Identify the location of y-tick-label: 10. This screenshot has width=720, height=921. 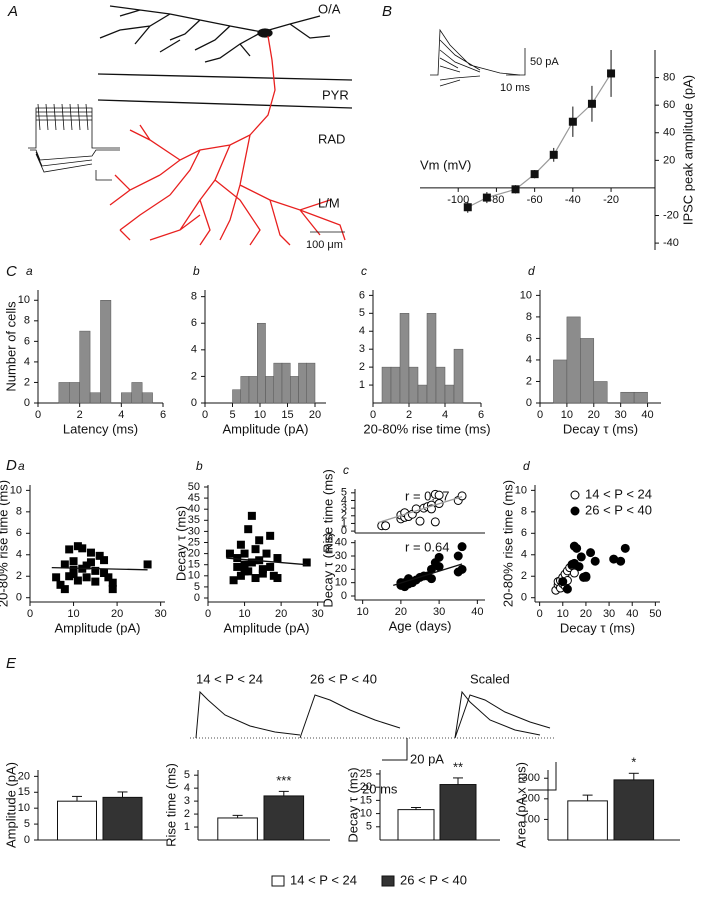
(24, 300).